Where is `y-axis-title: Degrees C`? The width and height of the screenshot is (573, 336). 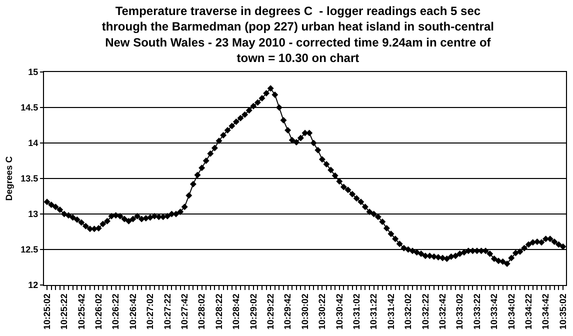
y-axis-title: Degrees C is located at coordinates (9, 178).